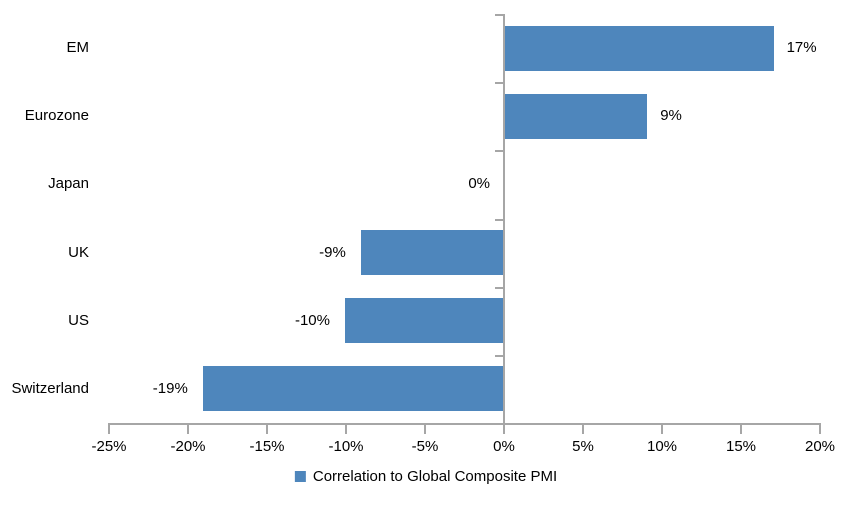 This screenshot has height=513, width=852. Describe the element at coordinates (504, 446) in the screenshot. I see `x-axis-tick-label: 0%` at that location.